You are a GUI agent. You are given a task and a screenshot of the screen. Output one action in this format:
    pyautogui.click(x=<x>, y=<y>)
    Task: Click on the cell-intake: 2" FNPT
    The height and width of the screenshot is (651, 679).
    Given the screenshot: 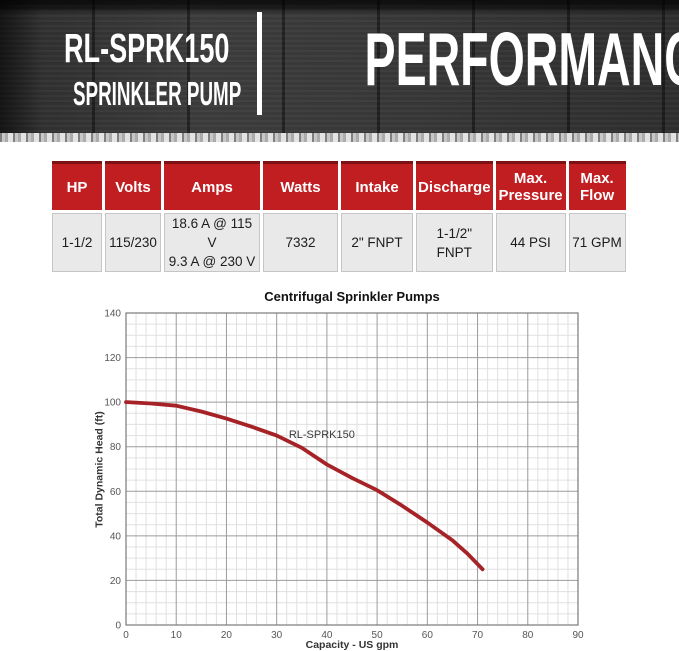 What is the action you would take?
    pyautogui.click(x=377, y=242)
    